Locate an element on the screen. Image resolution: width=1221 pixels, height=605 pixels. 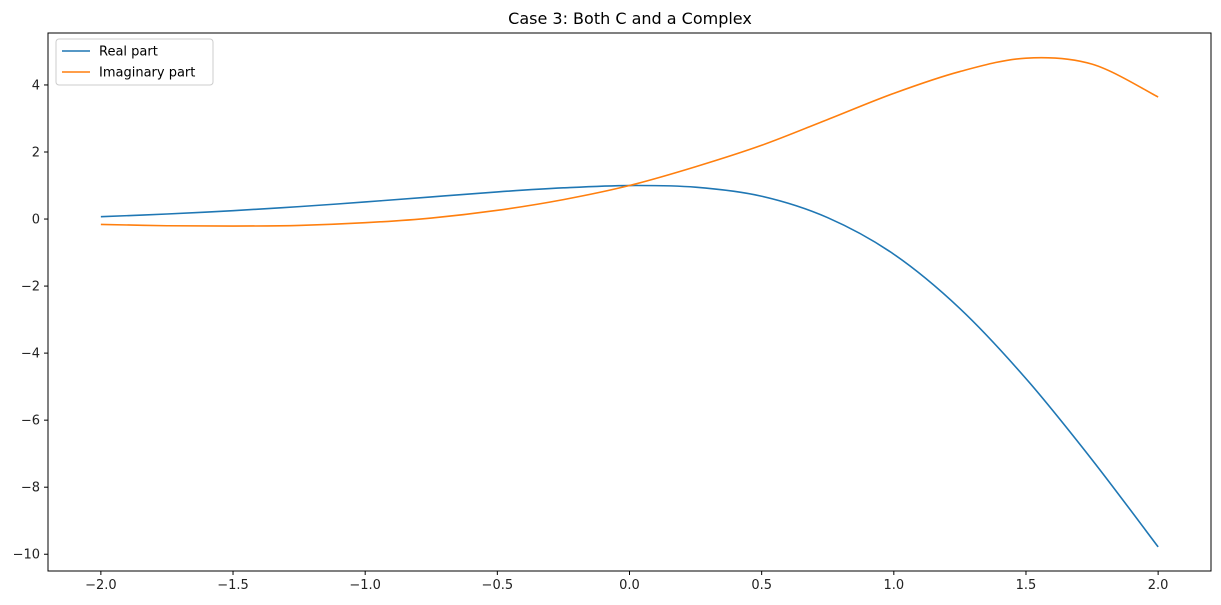
legend-label: Real part is located at coordinates (128, 52).